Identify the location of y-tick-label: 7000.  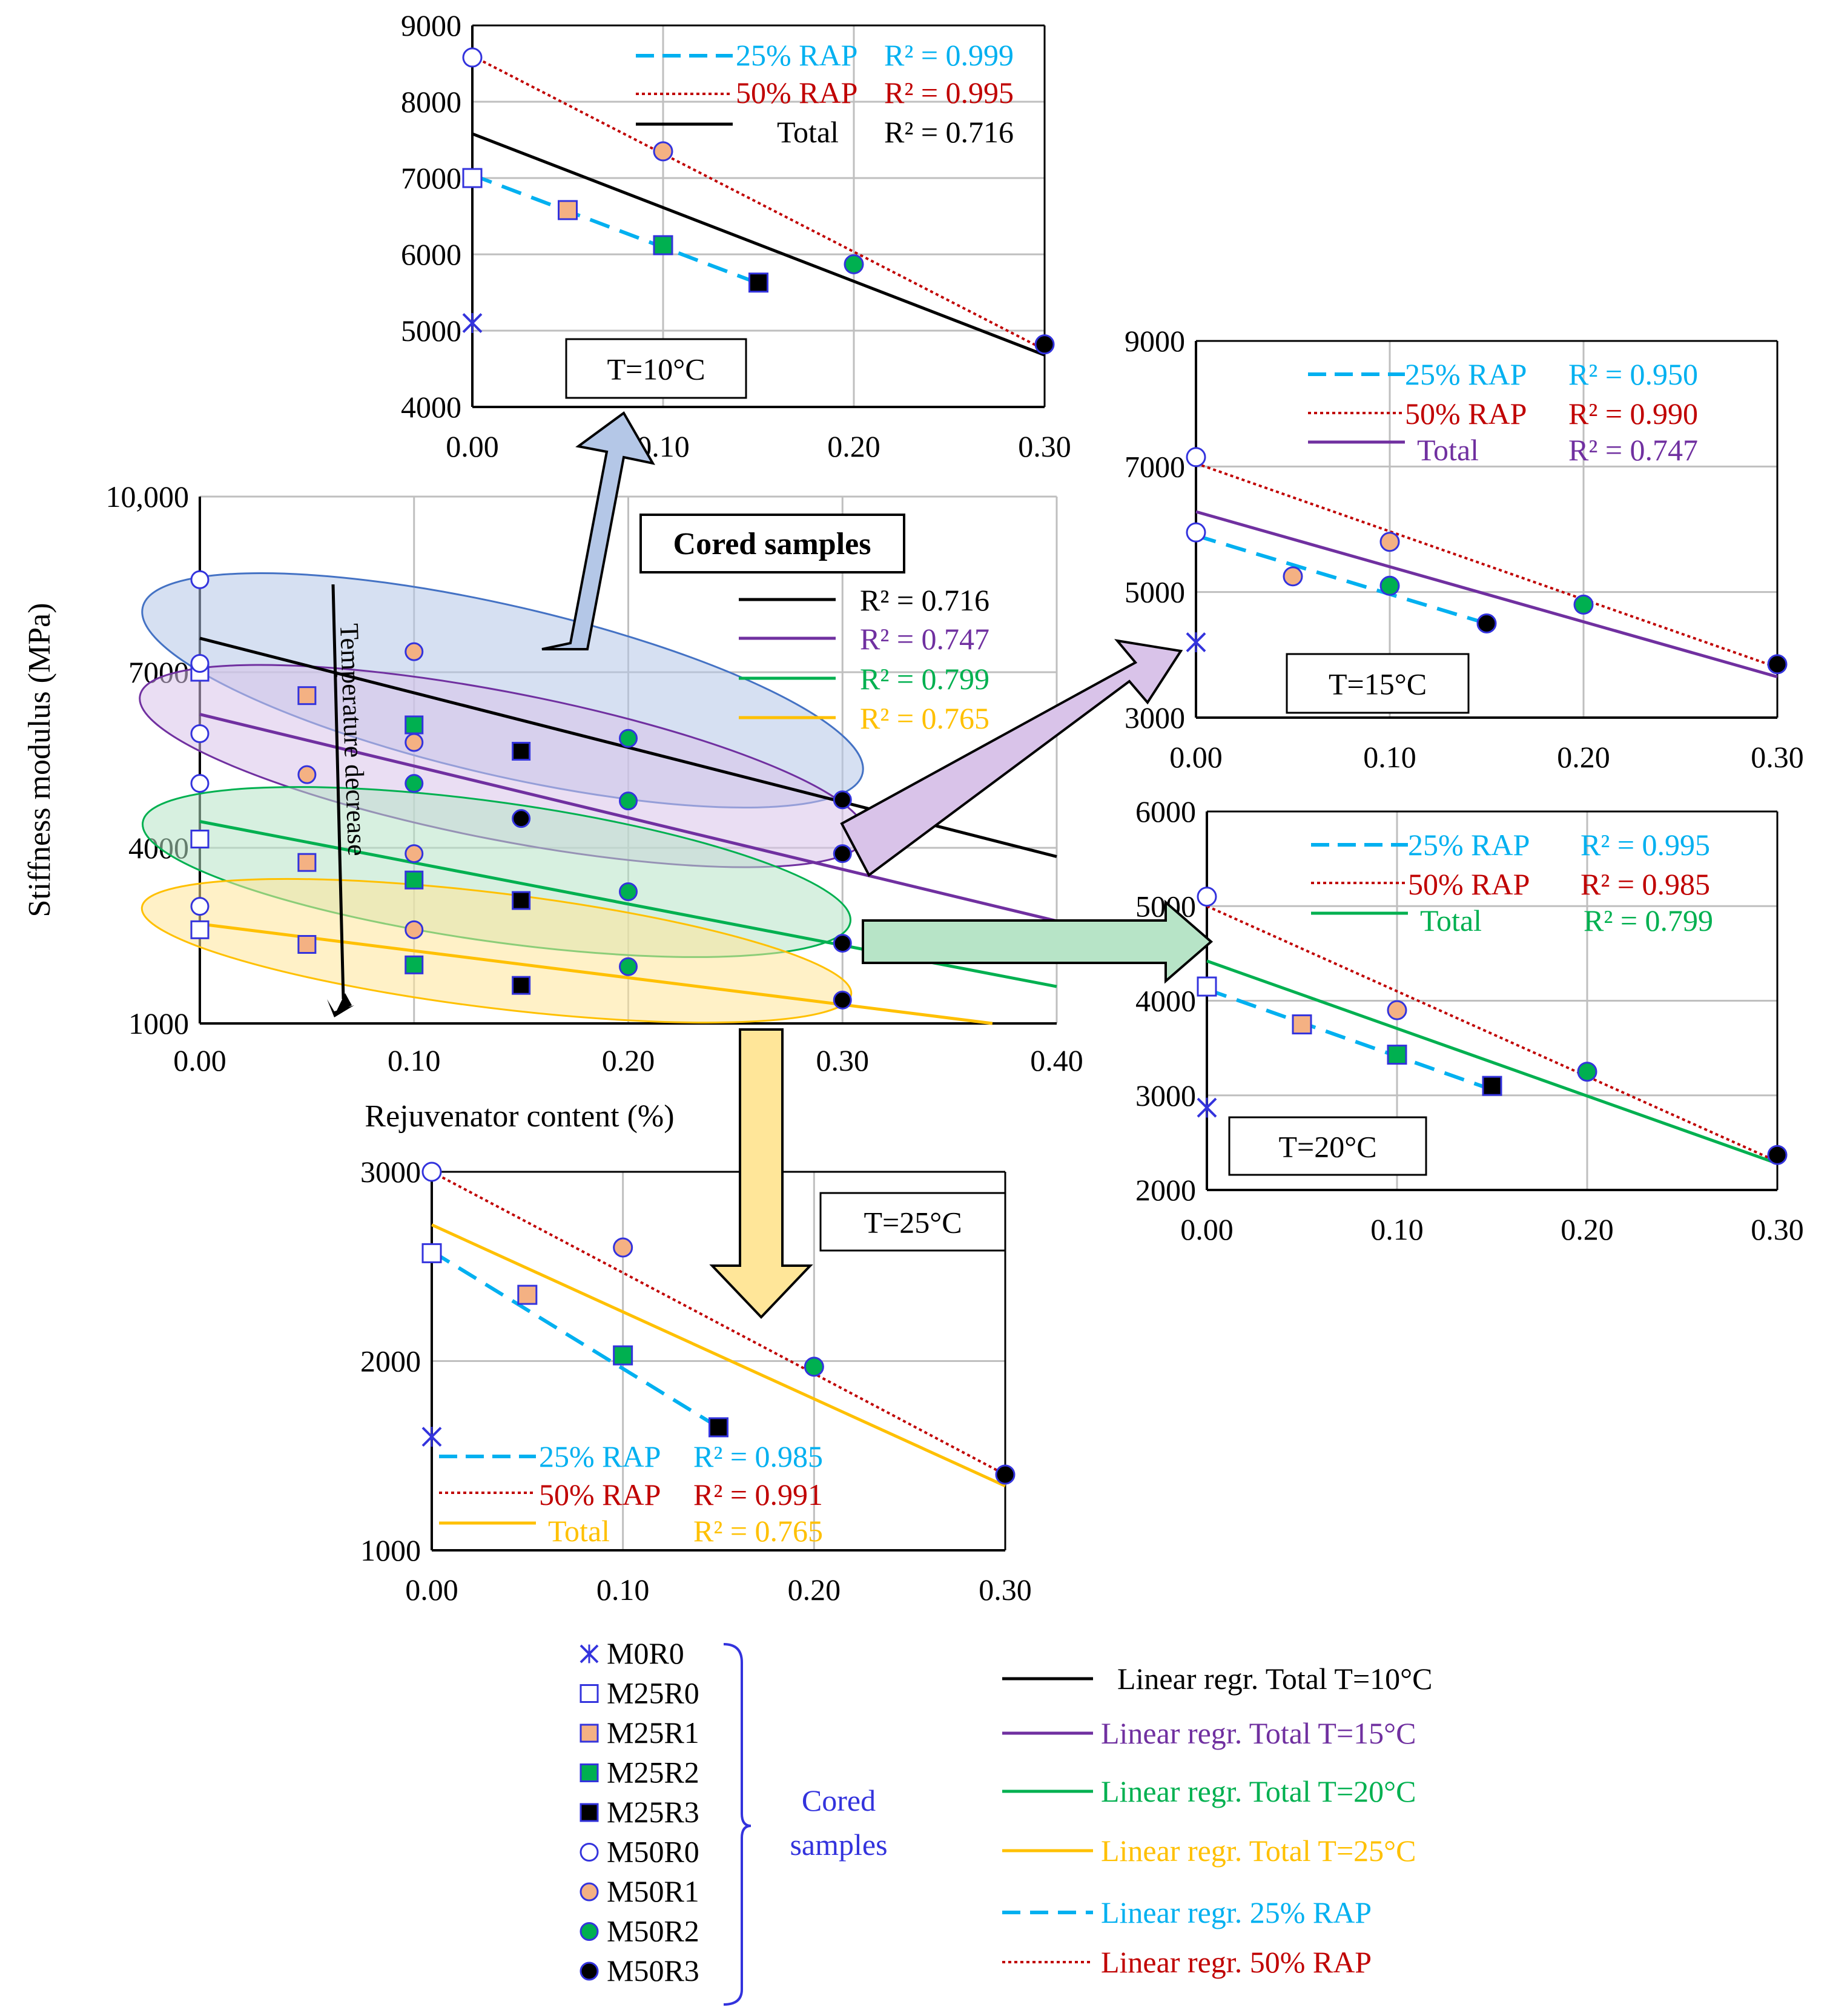
(1155, 466).